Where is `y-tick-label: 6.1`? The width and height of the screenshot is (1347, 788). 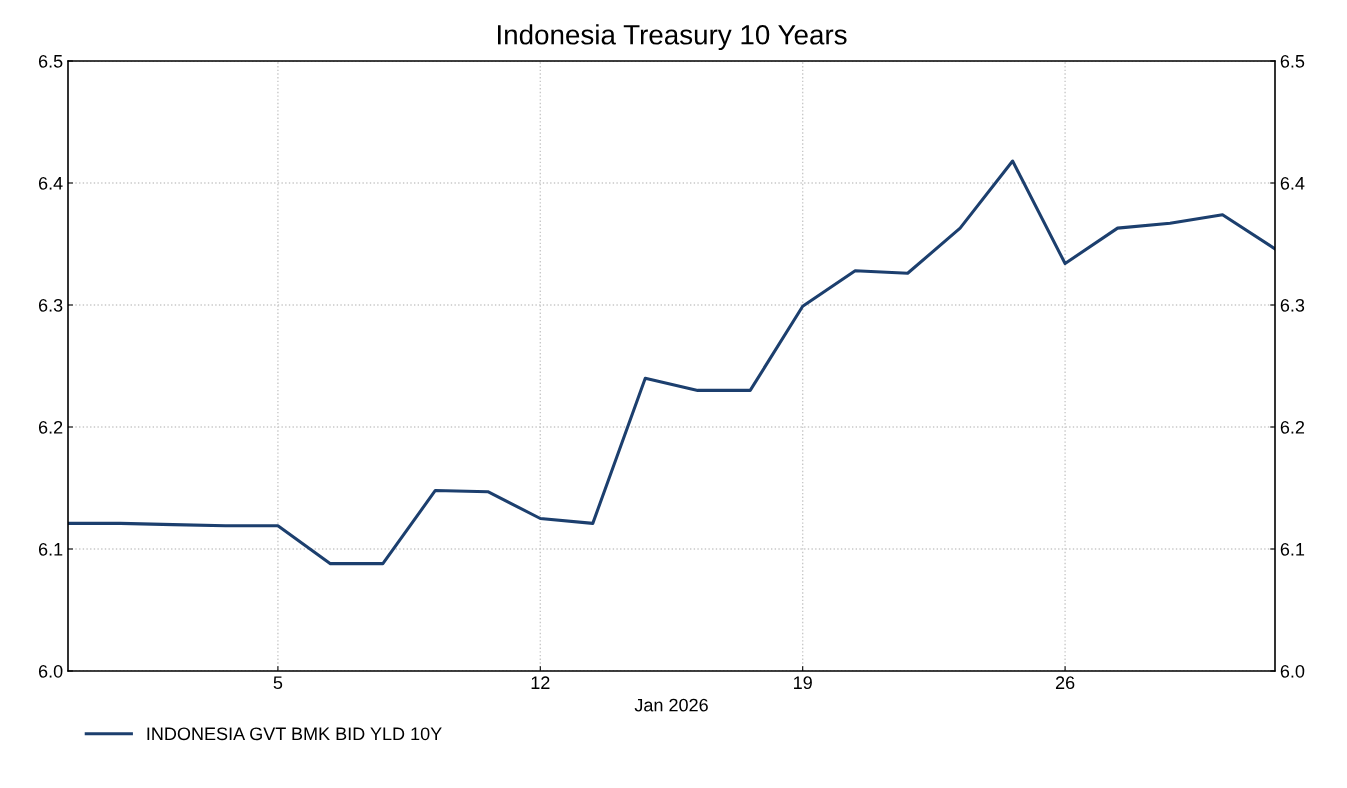
y-tick-label: 6.1 is located at coordinates (50, 549).